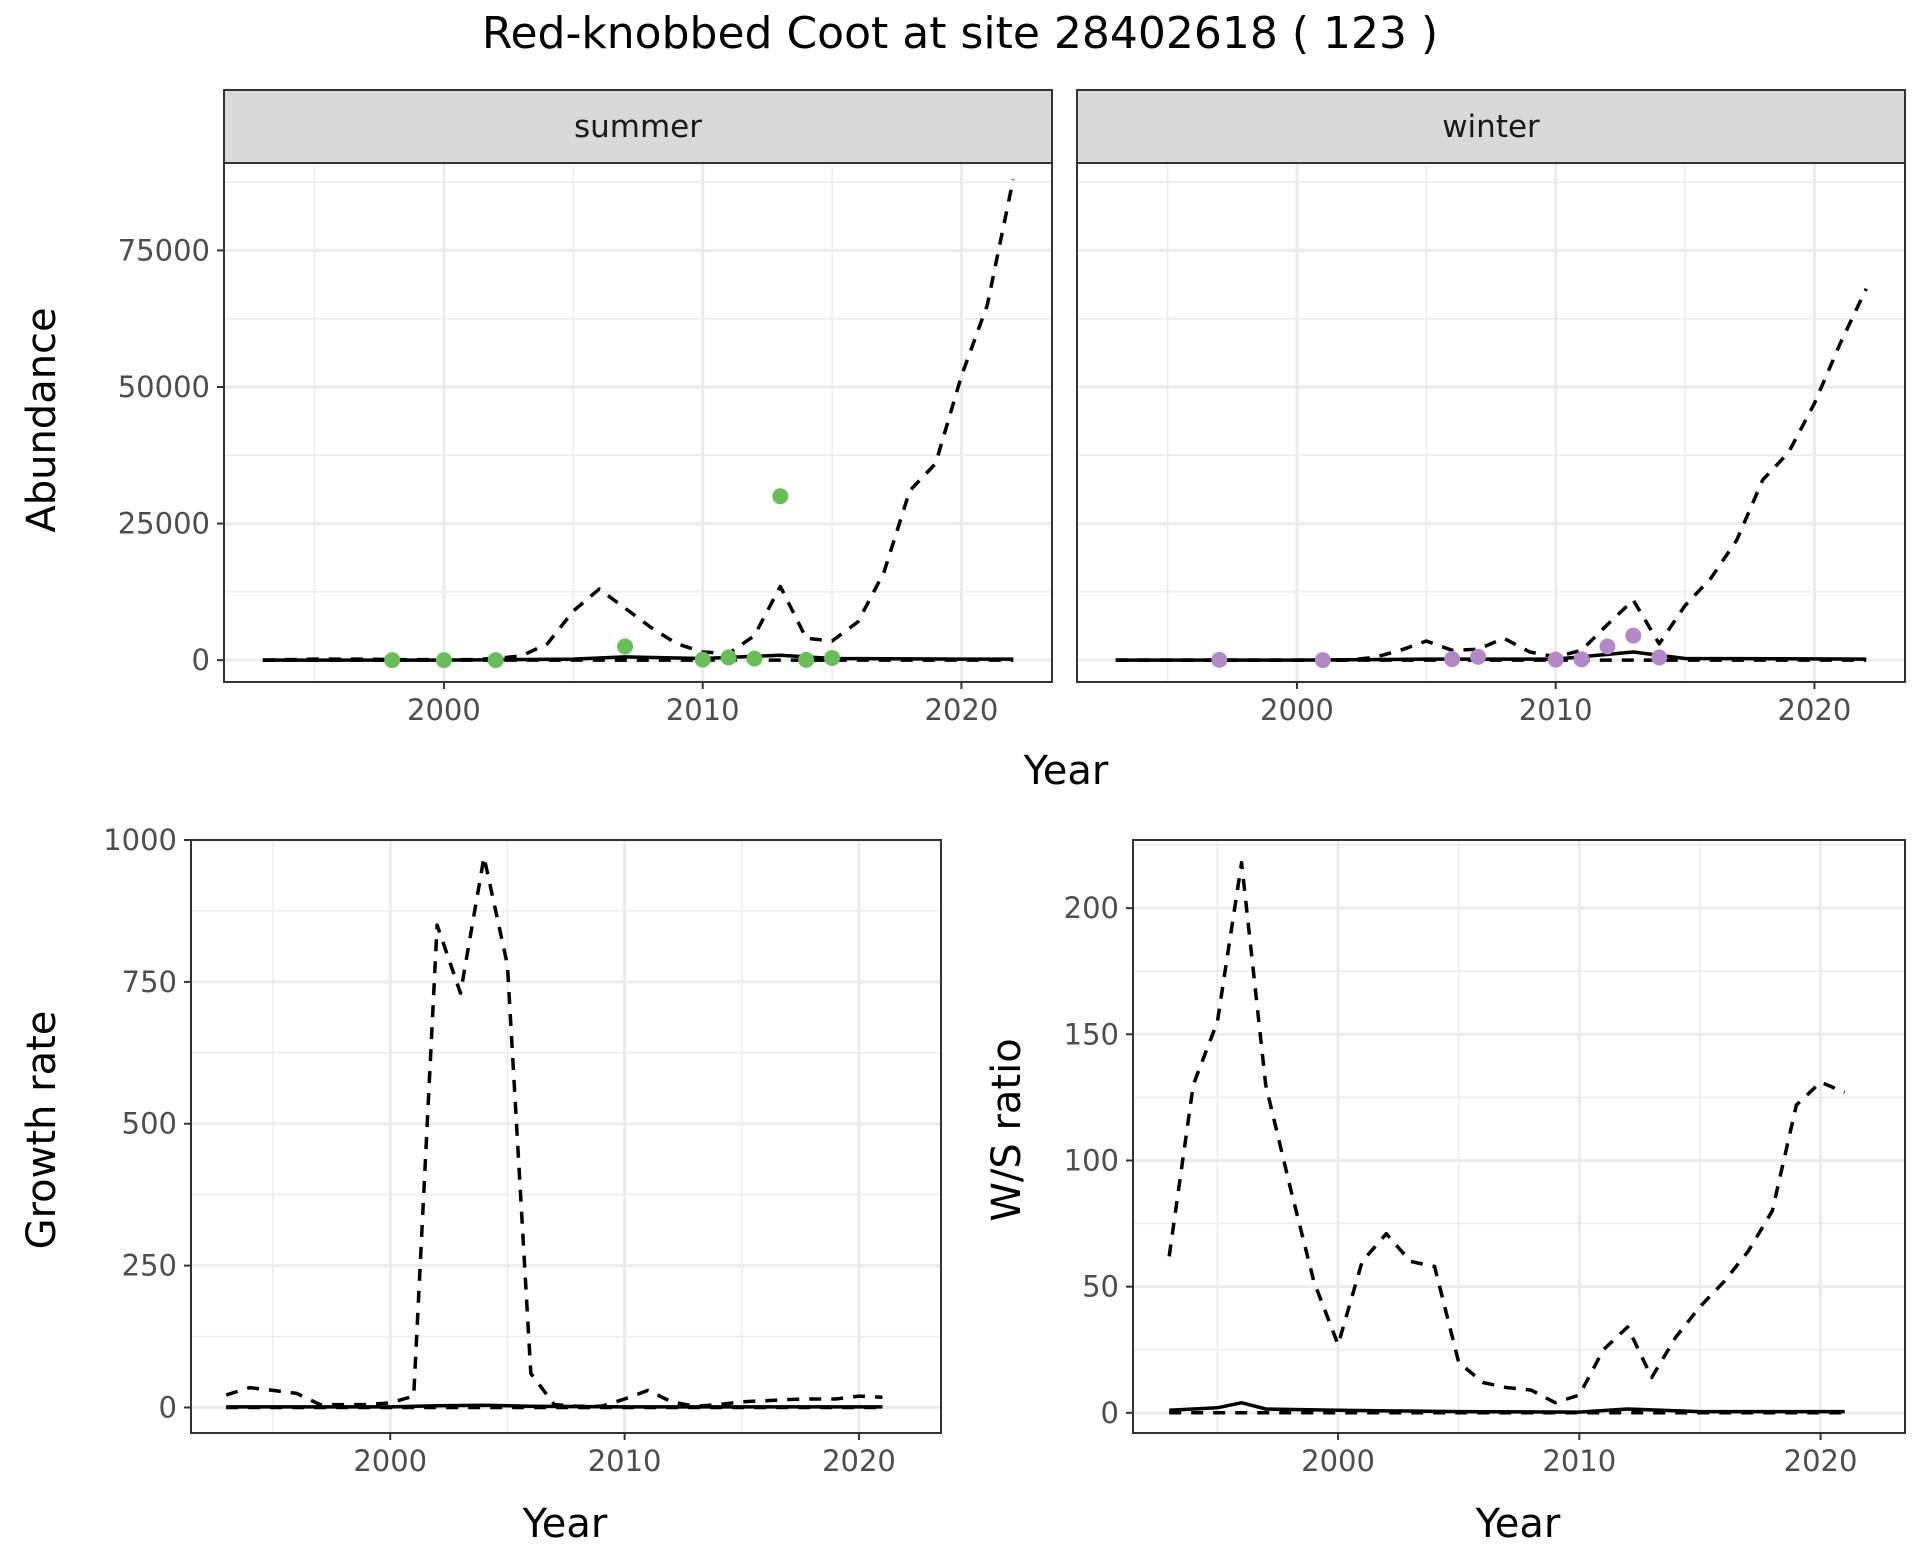 The image size is (1920, 1560). What do you see at coordinates (42, 1130) in the screenshot?
I see `growth-y-axis-label: Growth rate` at bounding box center [42, 1130].